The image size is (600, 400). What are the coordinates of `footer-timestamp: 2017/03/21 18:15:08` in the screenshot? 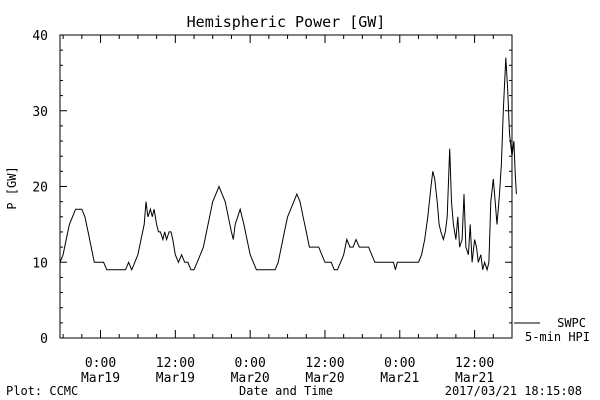 It's located at (513, 391).